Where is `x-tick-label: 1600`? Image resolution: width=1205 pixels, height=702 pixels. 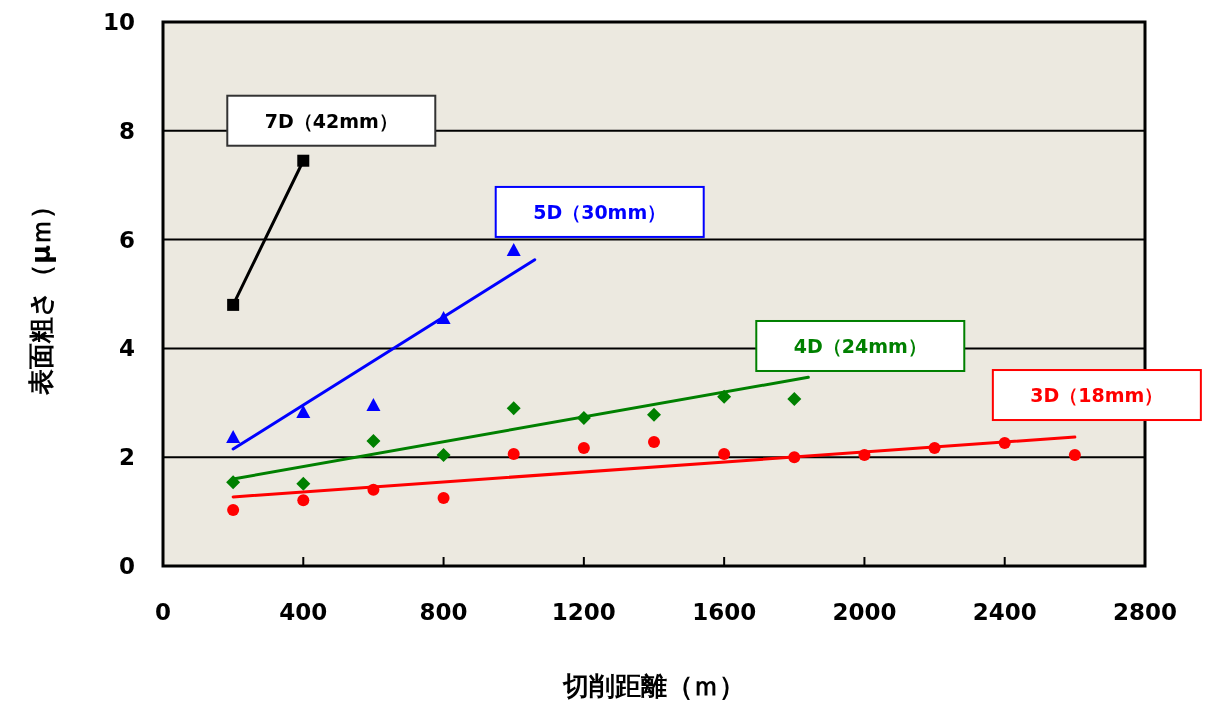
x-tick-label: 1600 is located at coordinates (724, 612).